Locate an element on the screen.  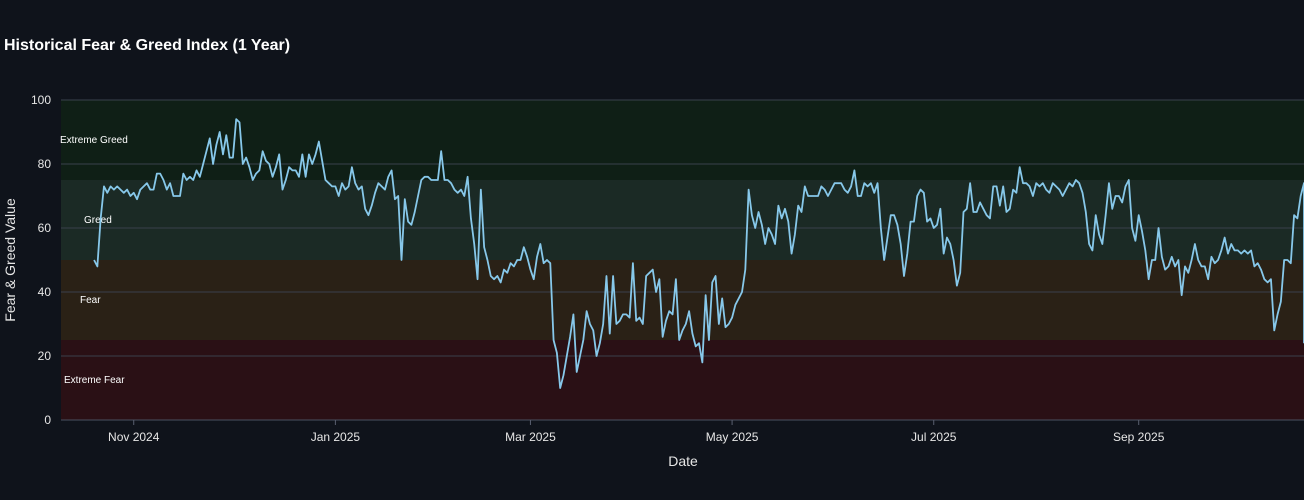
zone-labels: Extreme Fear Fear Greed Extreme Greed is located at coordinates (94, 260).